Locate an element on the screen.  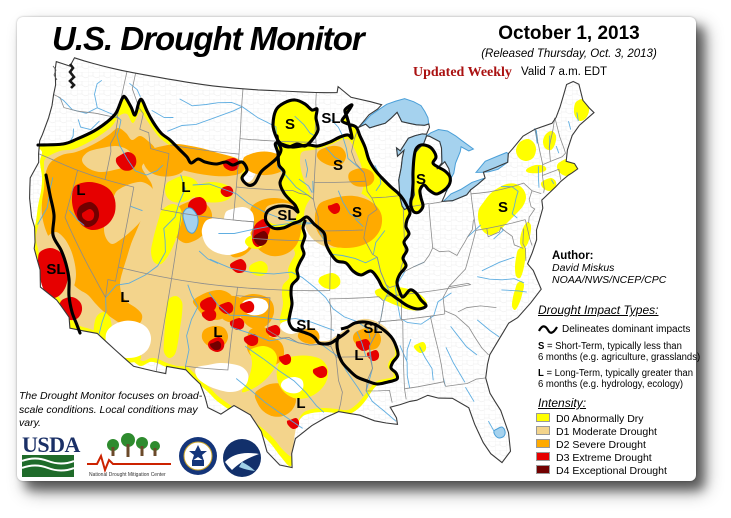
svg-text:National Drought Mitigation Ce: National Drought Mitigation Center is located at coordinates (127, 475).